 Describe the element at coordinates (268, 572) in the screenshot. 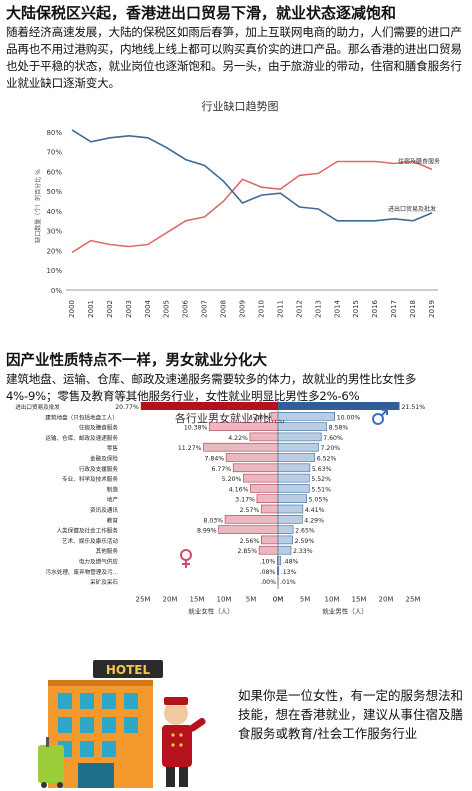

I see `female-value-label: .08%` at that location.